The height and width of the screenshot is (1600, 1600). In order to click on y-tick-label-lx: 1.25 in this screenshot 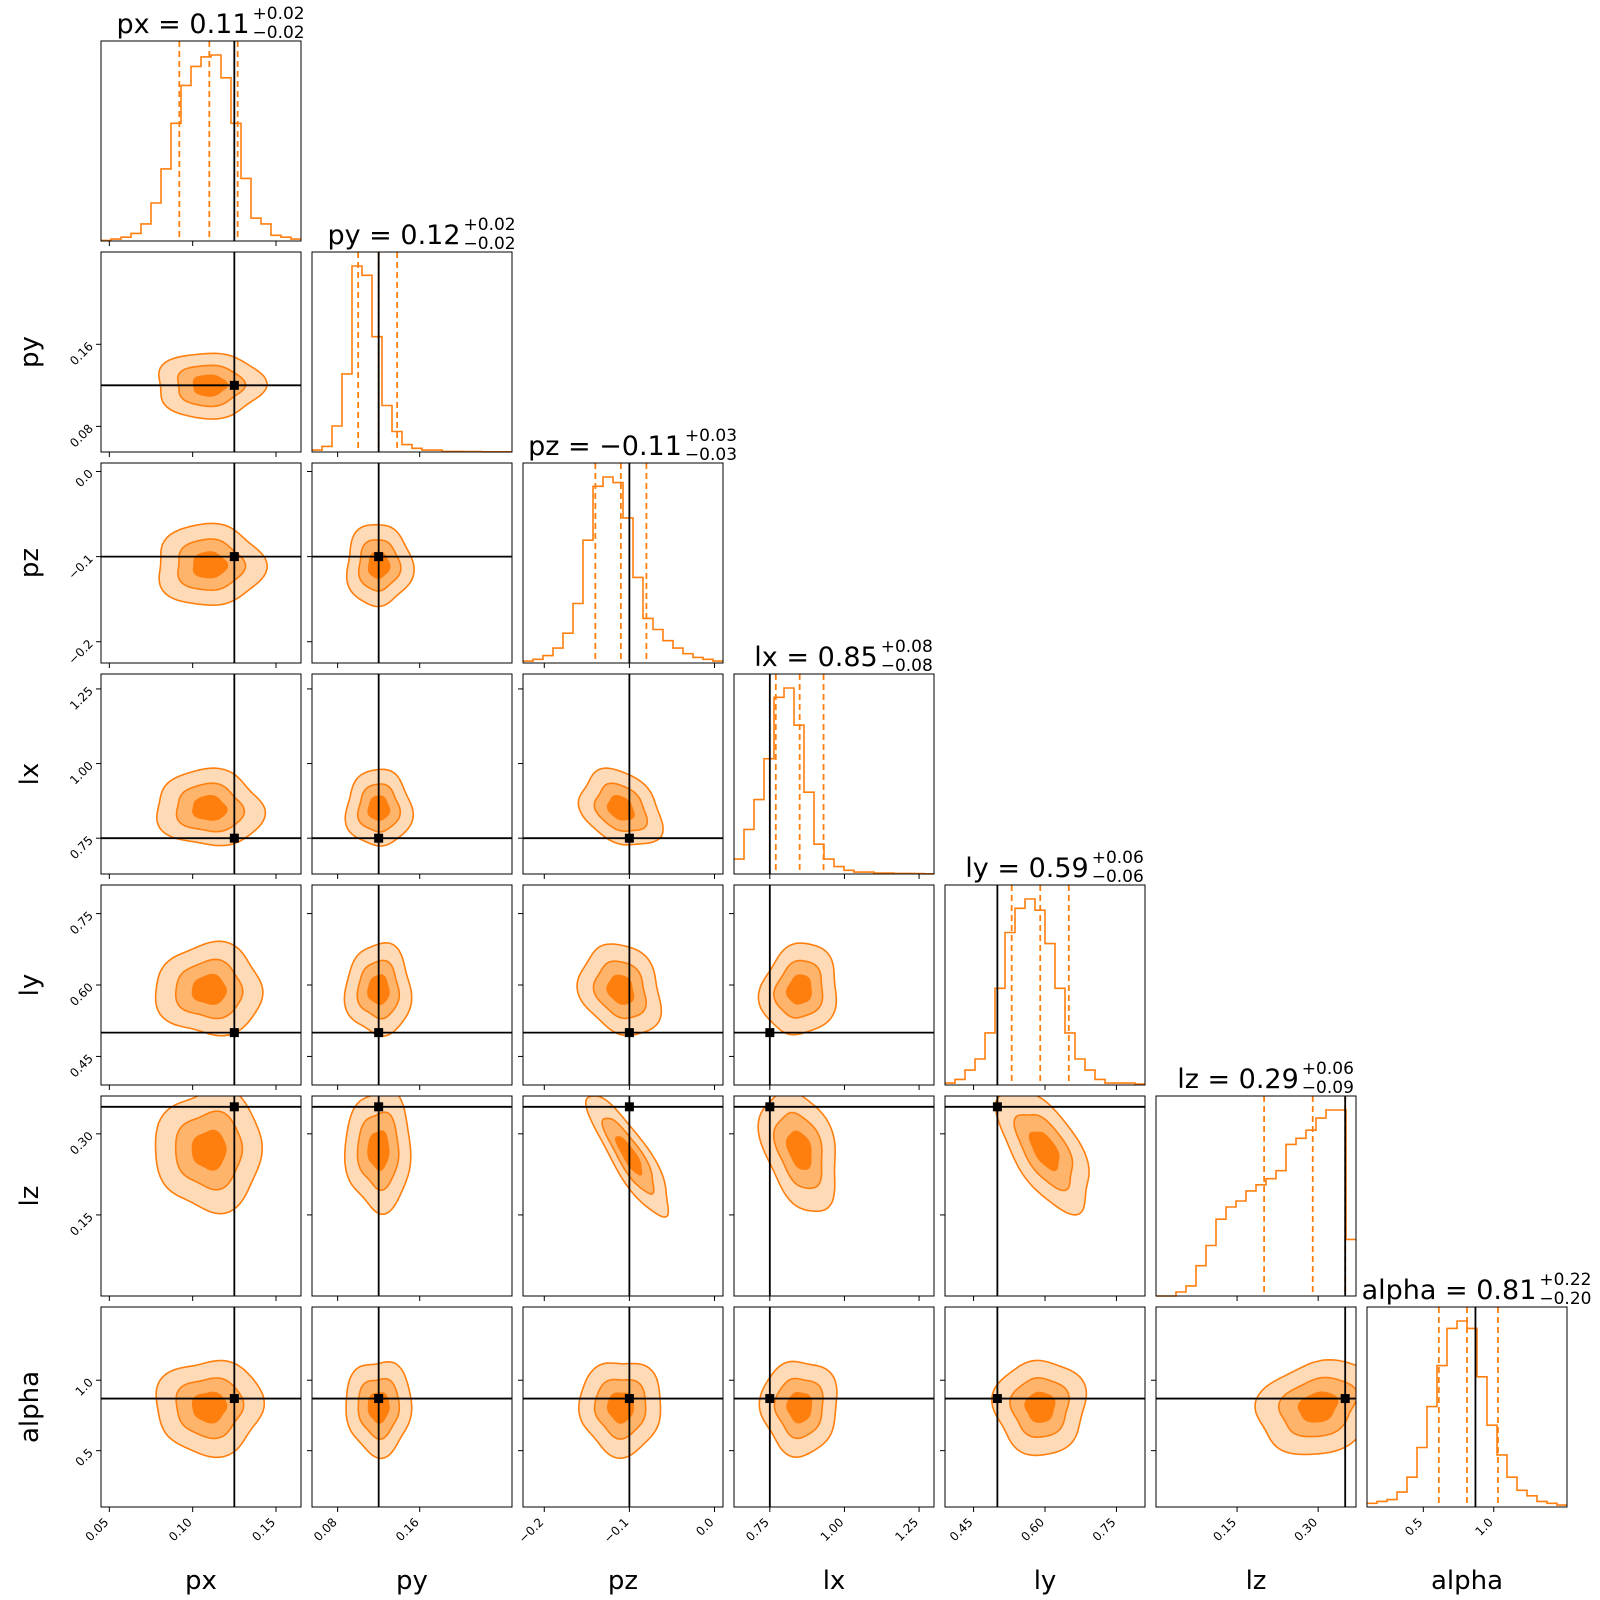, I will do `click(81, 698)`.